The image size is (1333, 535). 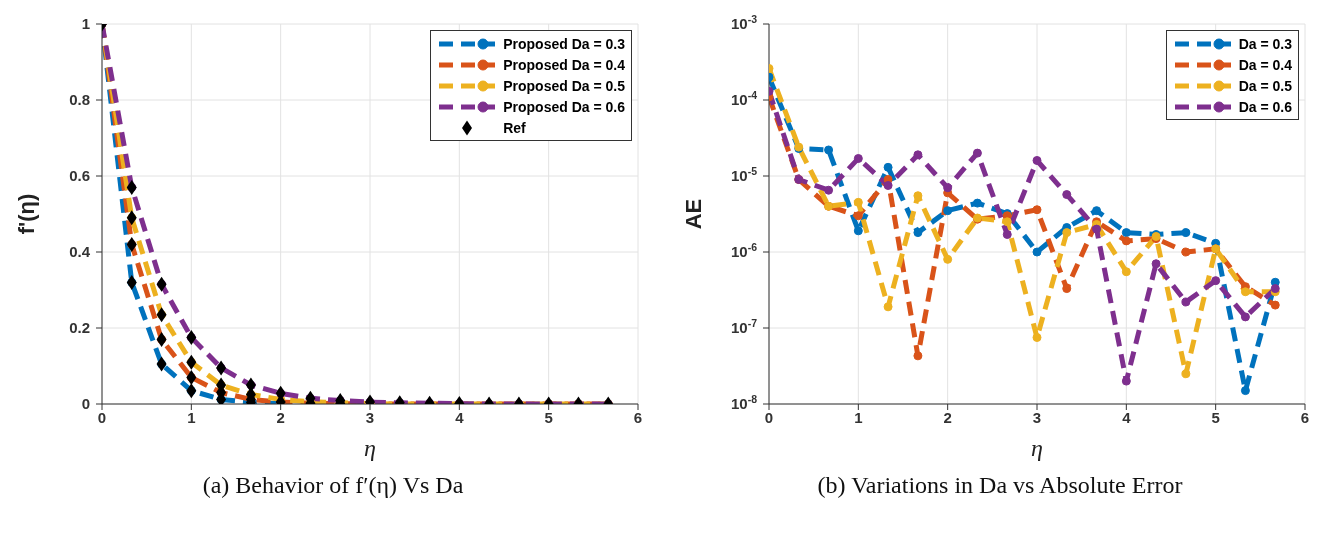 I want to click on legend-label: Da = 0.4, so click(x=1265, y=64).